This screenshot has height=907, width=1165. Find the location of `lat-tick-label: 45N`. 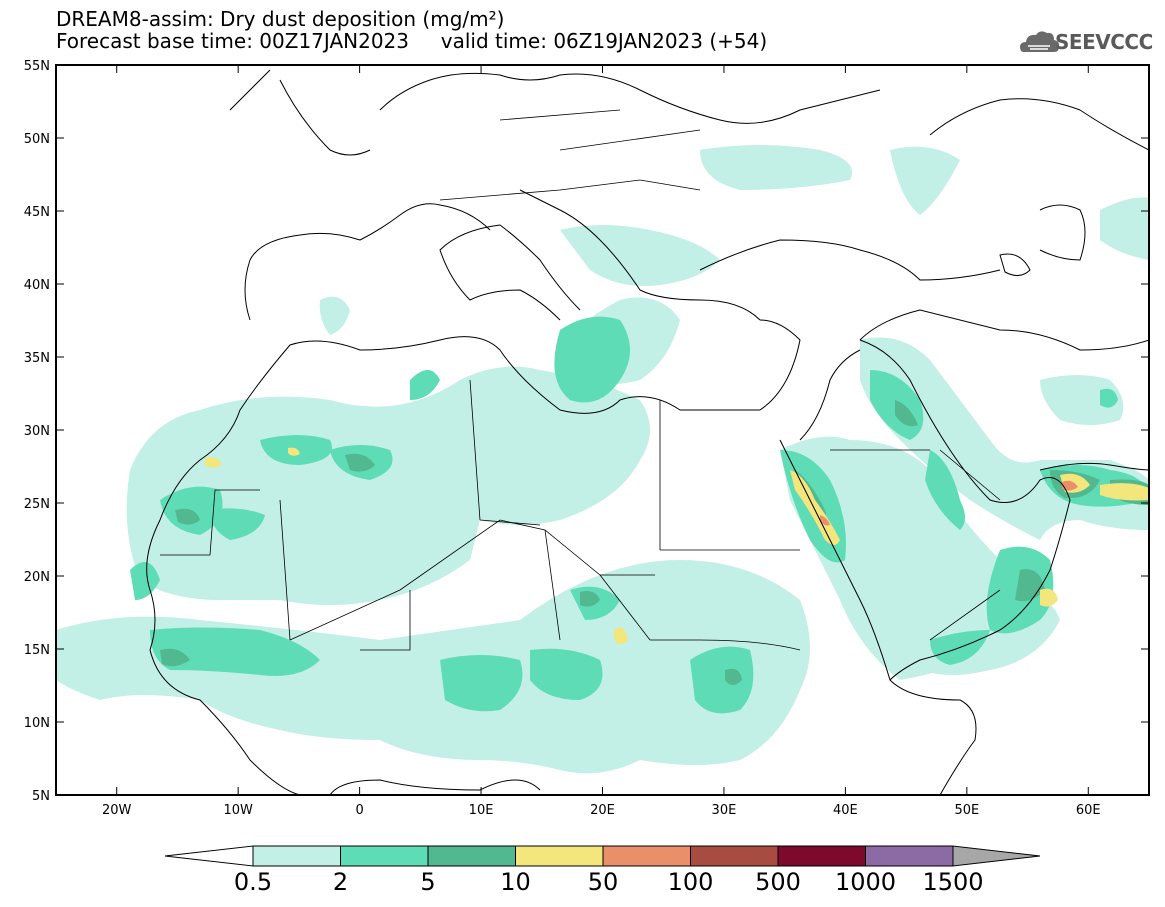

lat-tick-label: 45N is located at coordinates (37, 212).